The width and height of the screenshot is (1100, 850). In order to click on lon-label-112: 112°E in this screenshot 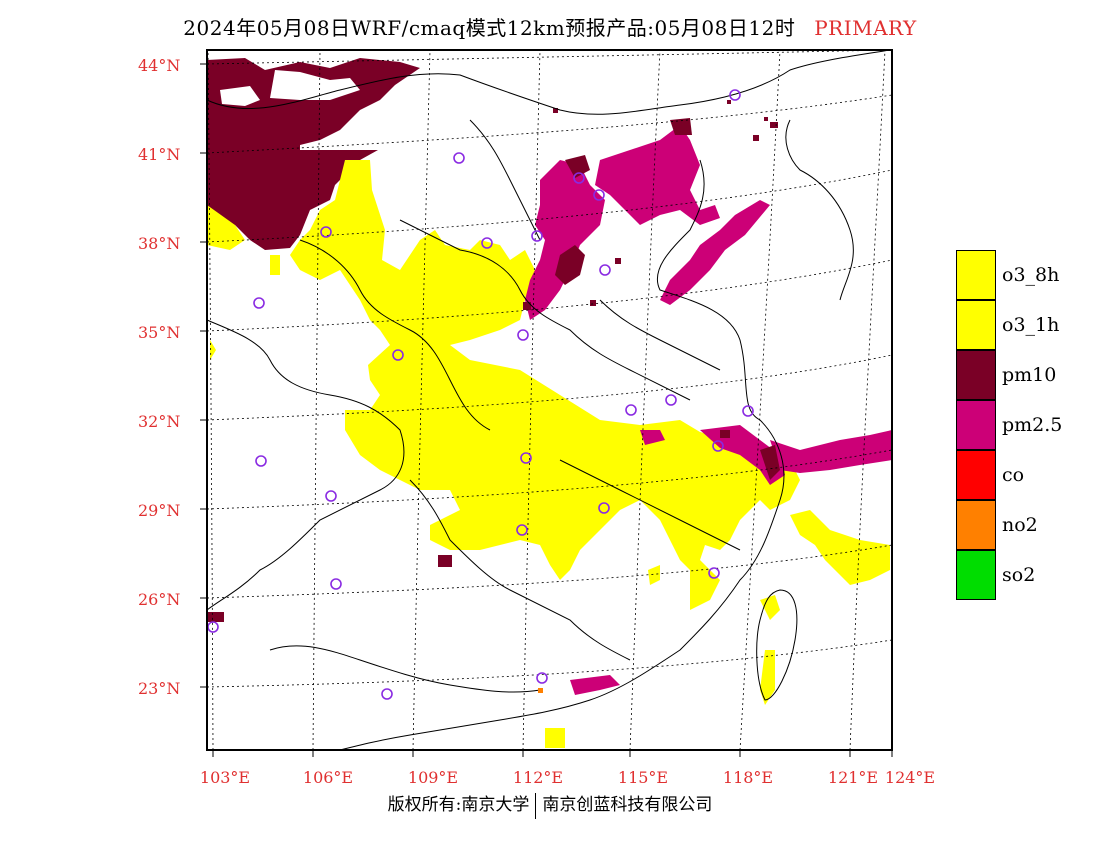, I will do `click(538, 777)`.